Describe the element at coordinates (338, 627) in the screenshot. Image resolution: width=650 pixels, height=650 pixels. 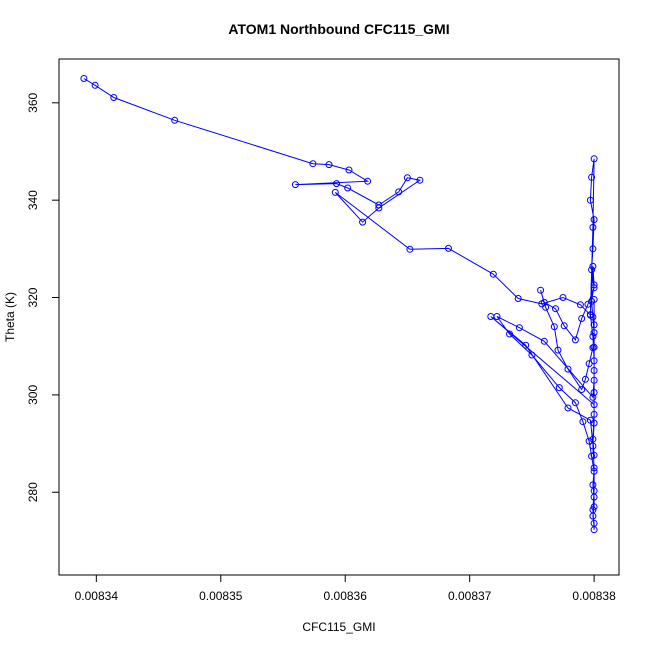
I see `x-axis-label: CFC115_GMI` at that location.